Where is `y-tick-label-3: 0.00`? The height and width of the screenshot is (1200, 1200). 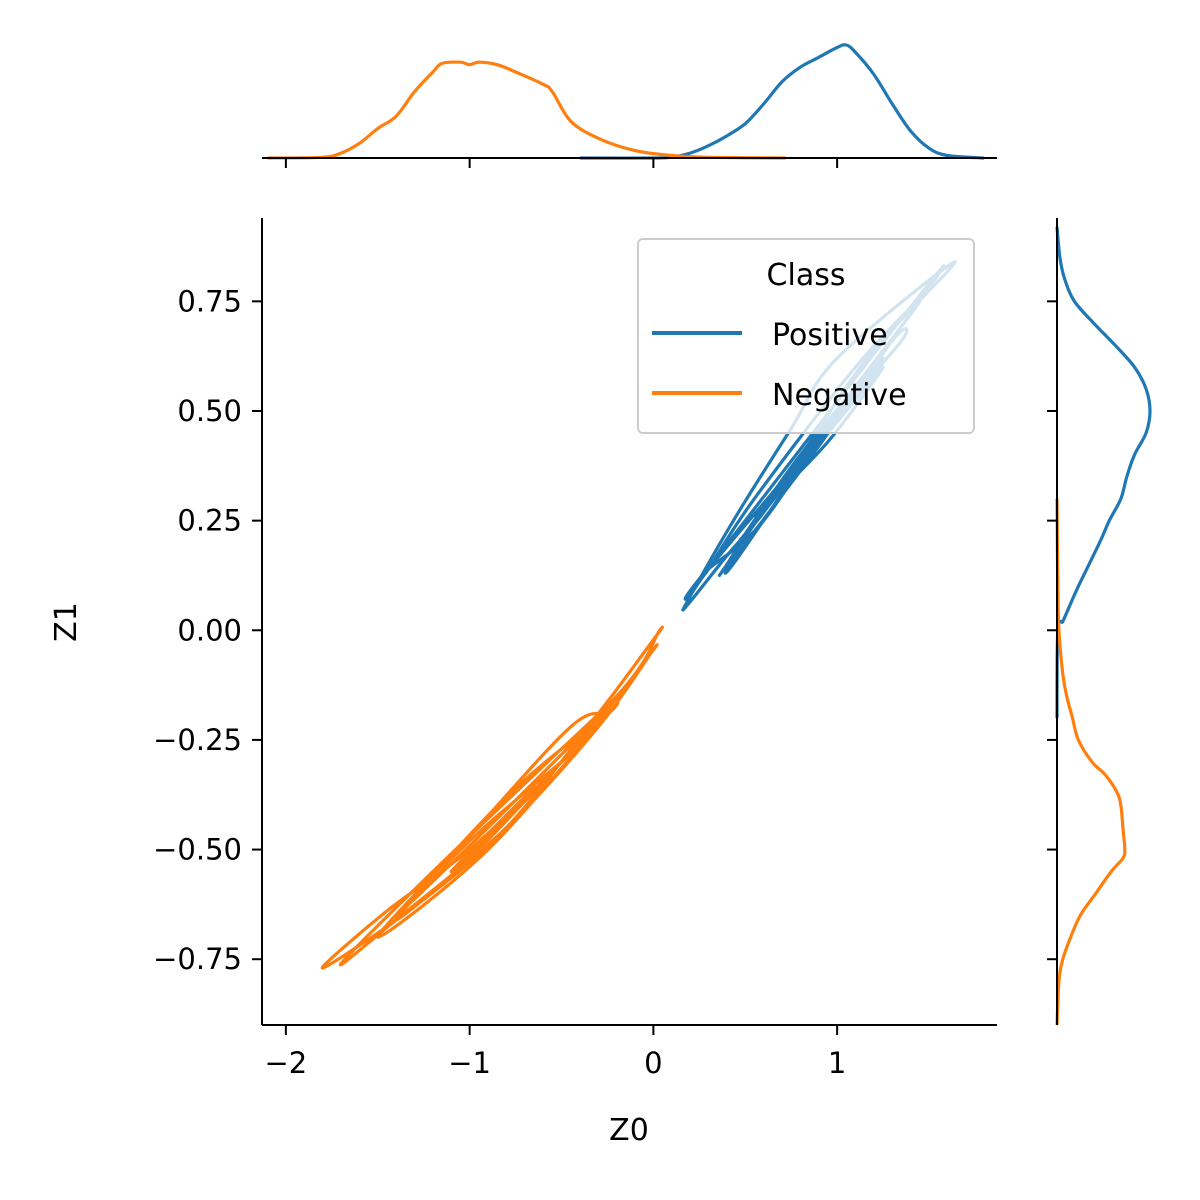
y-tick-label-3: 0.00 is located at coordinates (209, 630).